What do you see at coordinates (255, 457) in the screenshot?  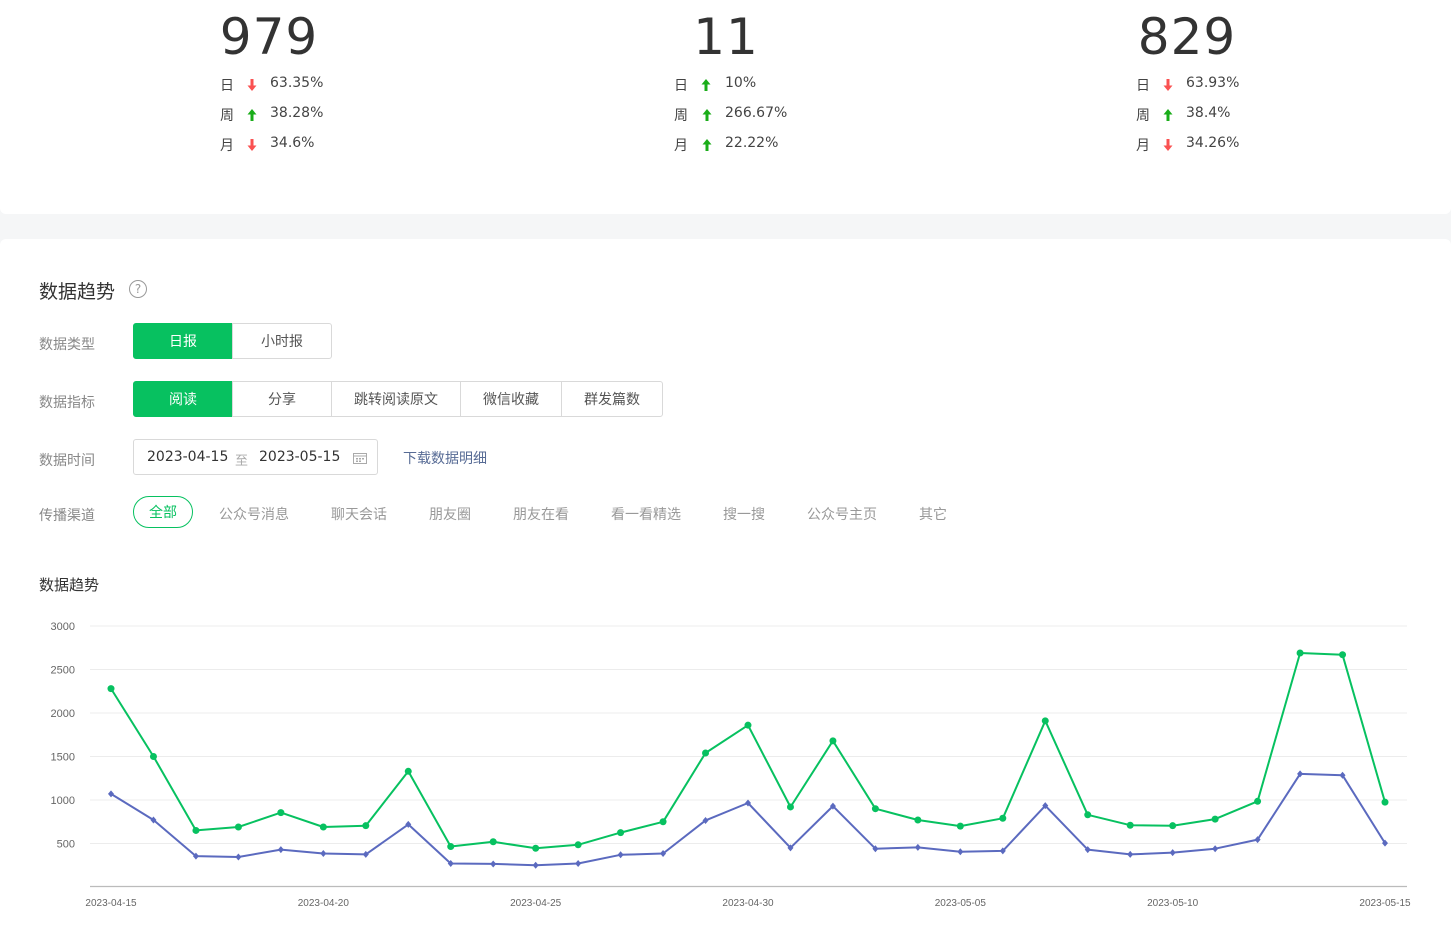 I see `date-range-picker: 2023-04-15 至 2023-05-15` at bounding box center [255, 457].